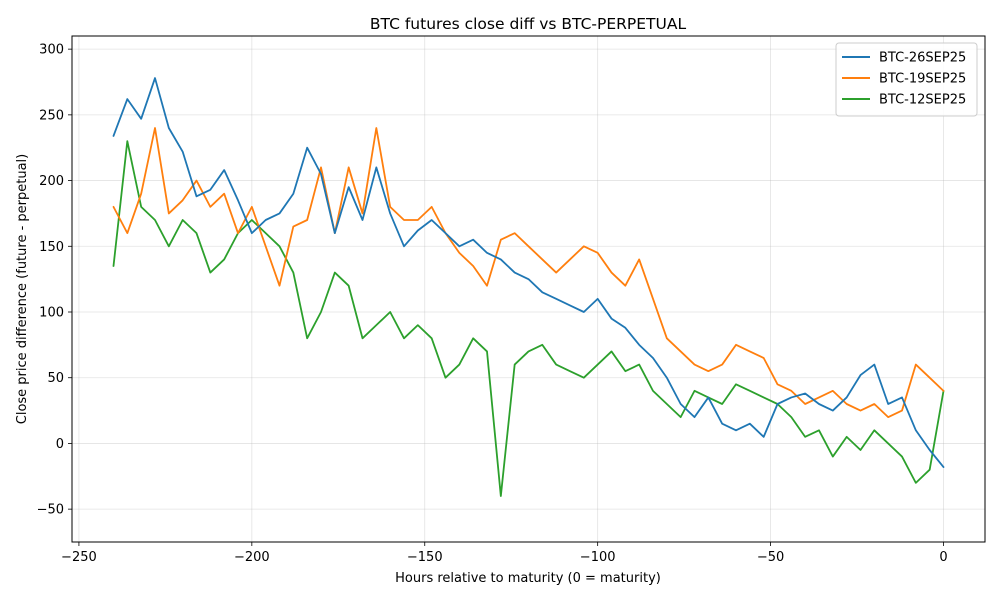 This screenshot has height=600, width=1000. Describe the element at coordinates (54, 280) in the screenshot. I see `y-axis-ticks: −50 0 50 100 150 200 250 300` at that location.